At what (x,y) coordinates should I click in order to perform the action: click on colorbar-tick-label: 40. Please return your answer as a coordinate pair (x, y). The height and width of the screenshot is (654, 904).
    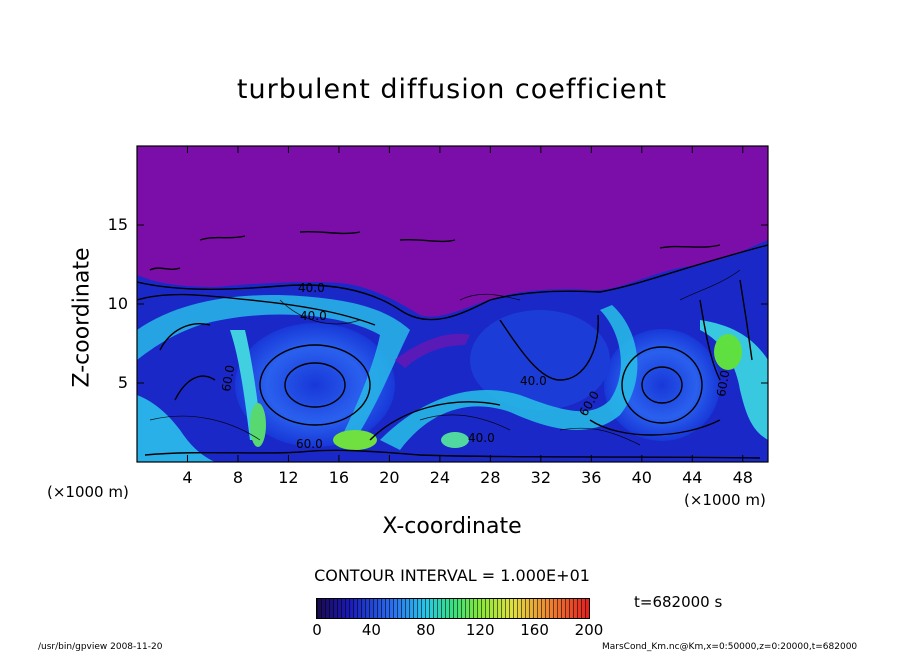
    Looking at the image, I should click on (371, 630).